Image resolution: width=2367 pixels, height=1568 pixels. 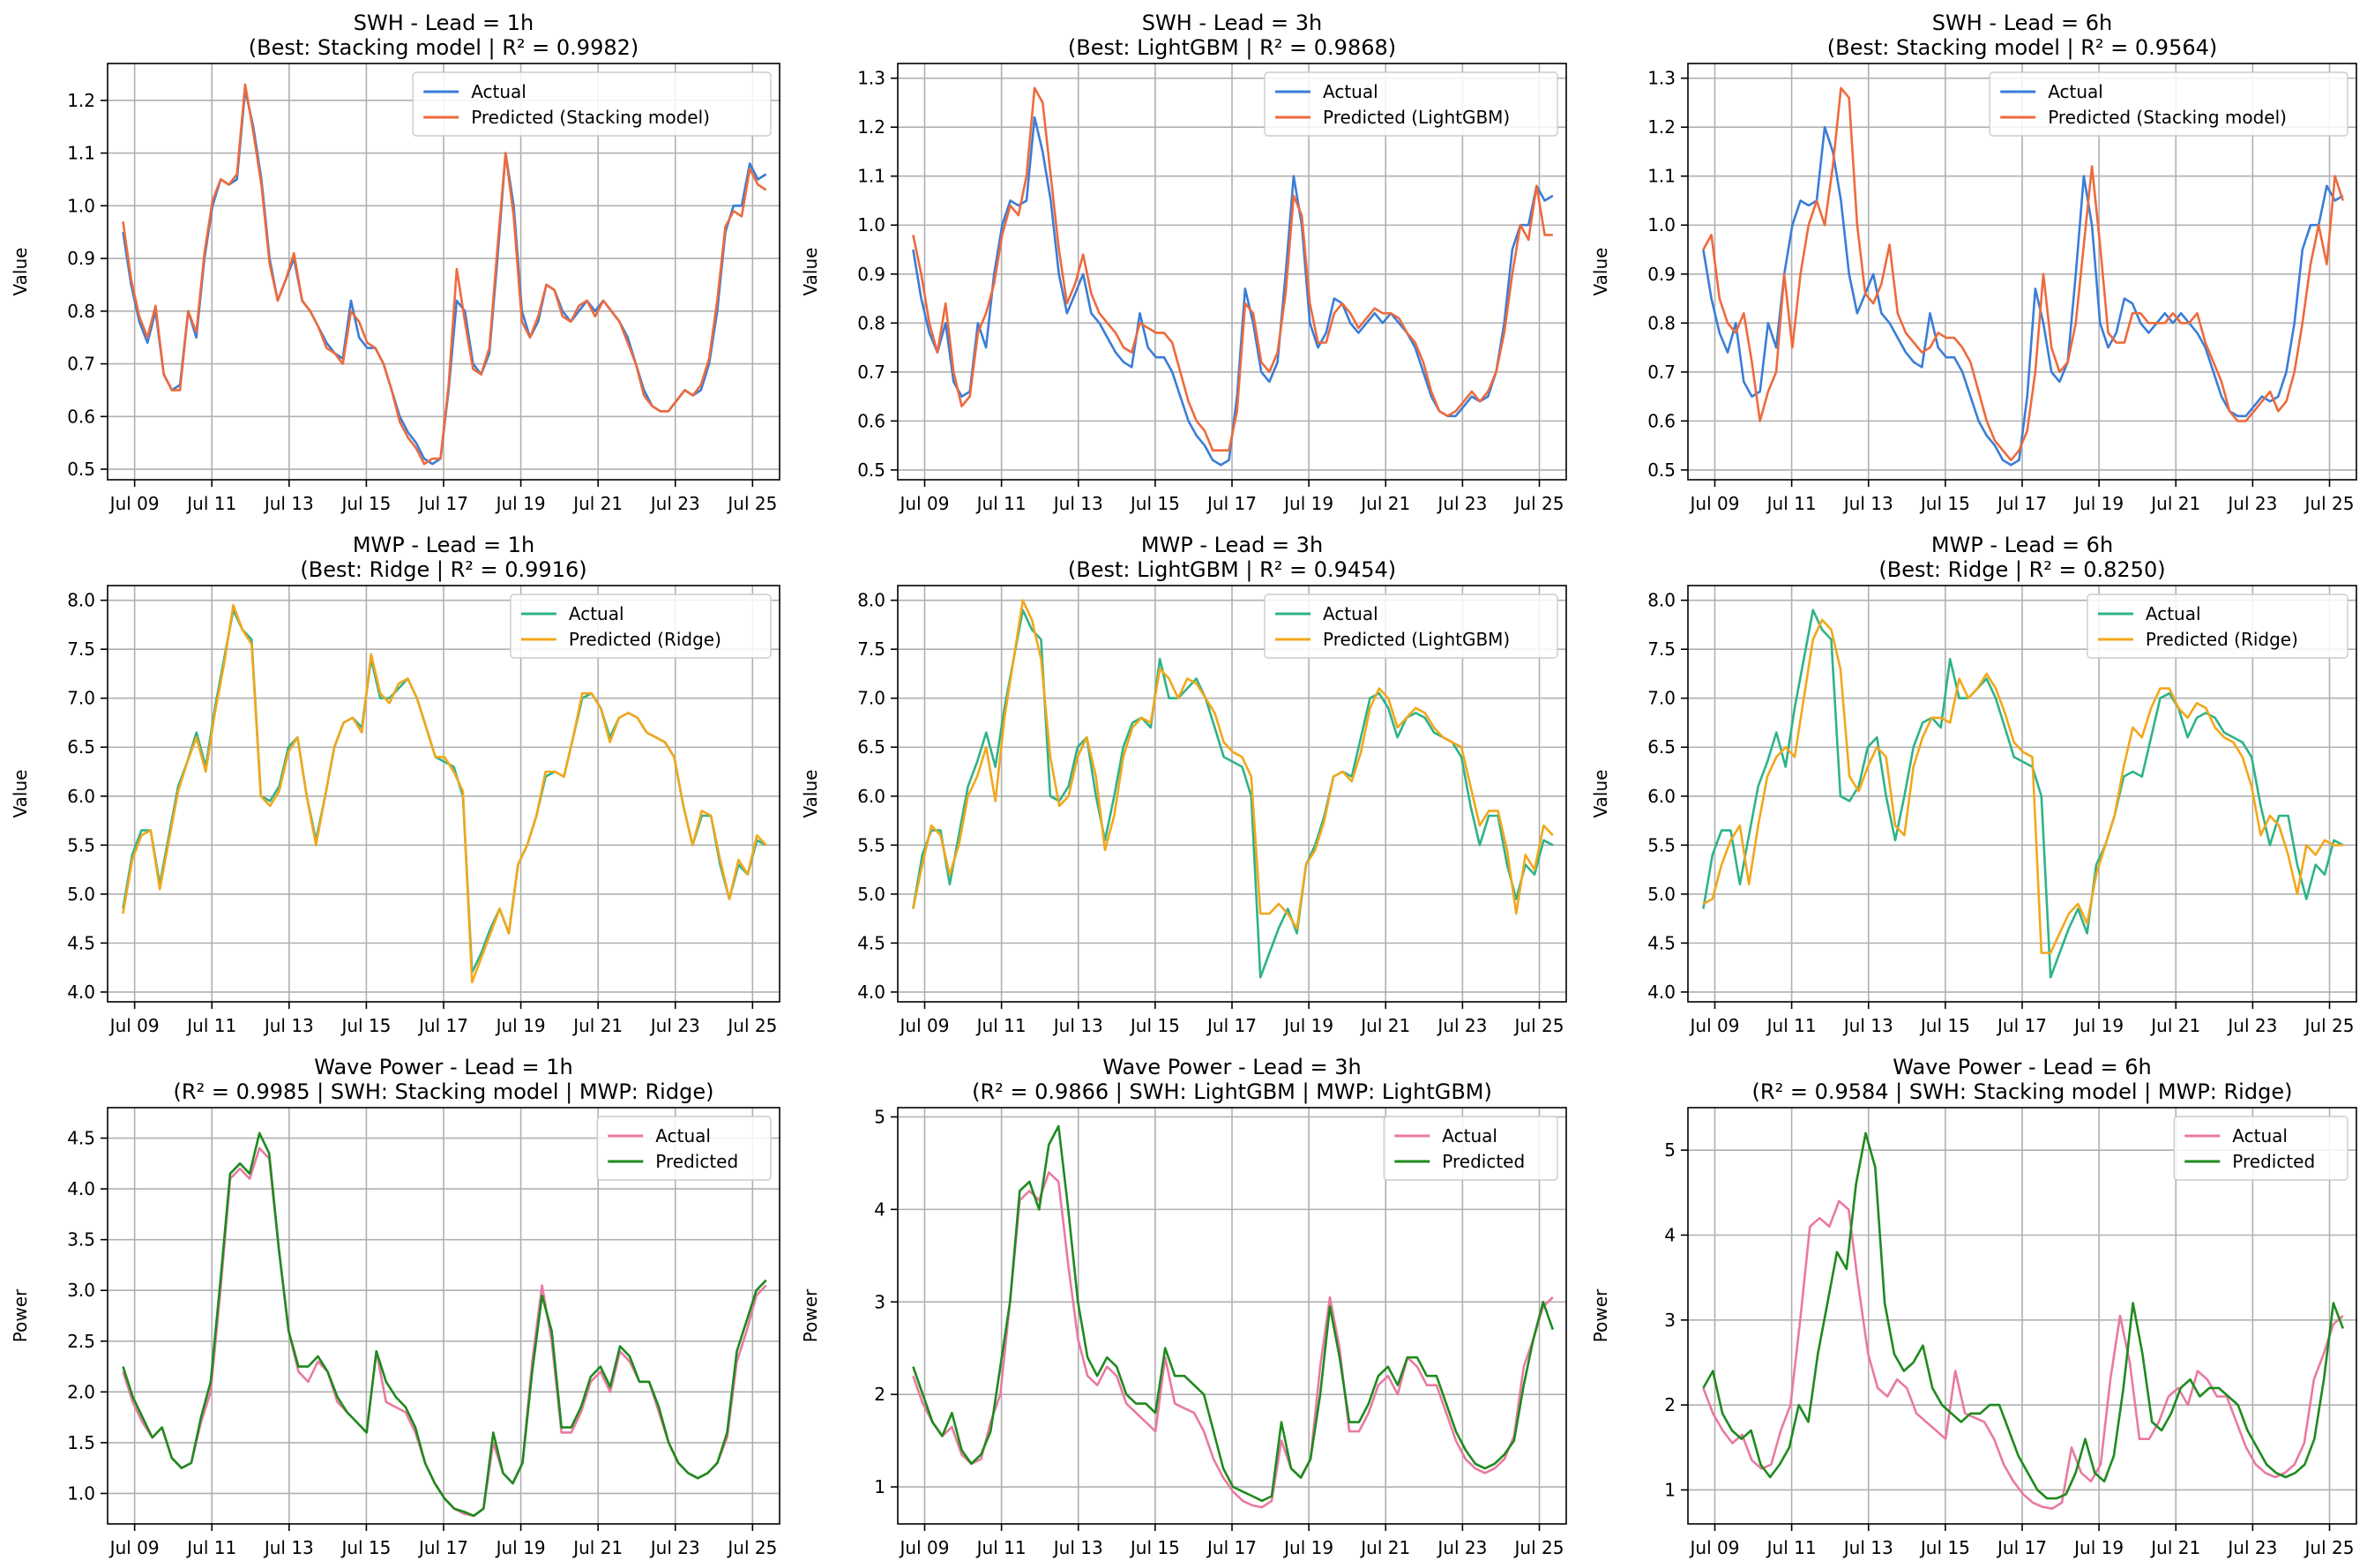 What do you see at coordinates (2022, 47) in the screenshot?
I see `chart-subtitle: (Best: Stacking model | R² = 0.9564)` at bounding box center [2022, 47].